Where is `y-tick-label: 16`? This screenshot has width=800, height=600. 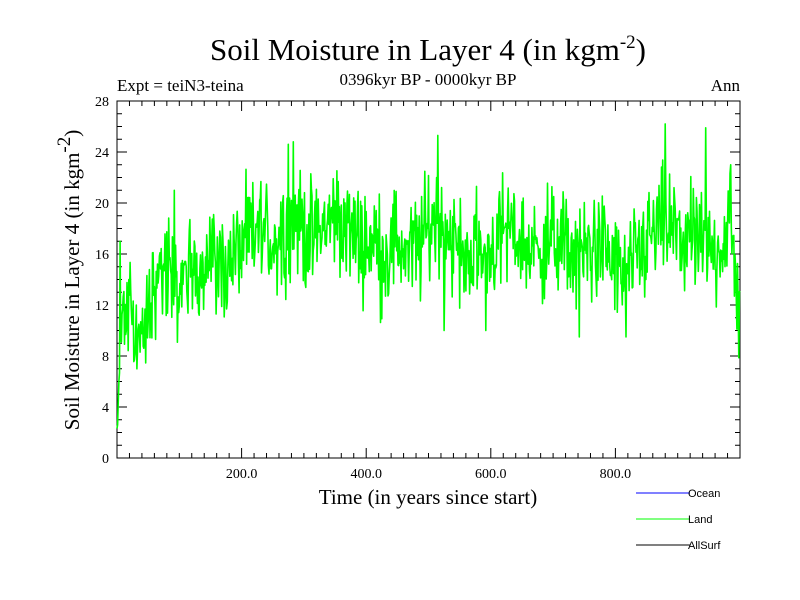 y-tick-label: 16 is located at coordinates (102, 255).